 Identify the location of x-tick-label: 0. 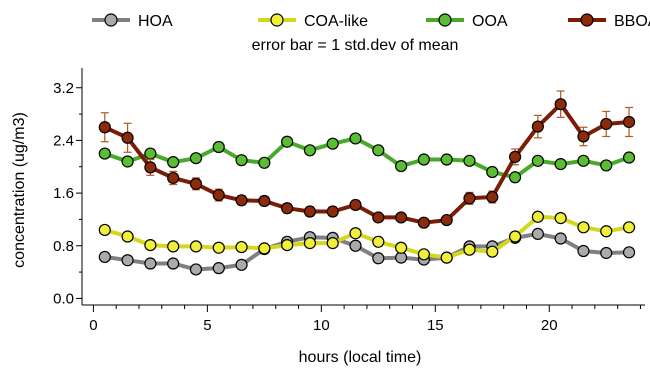
(93, 325).